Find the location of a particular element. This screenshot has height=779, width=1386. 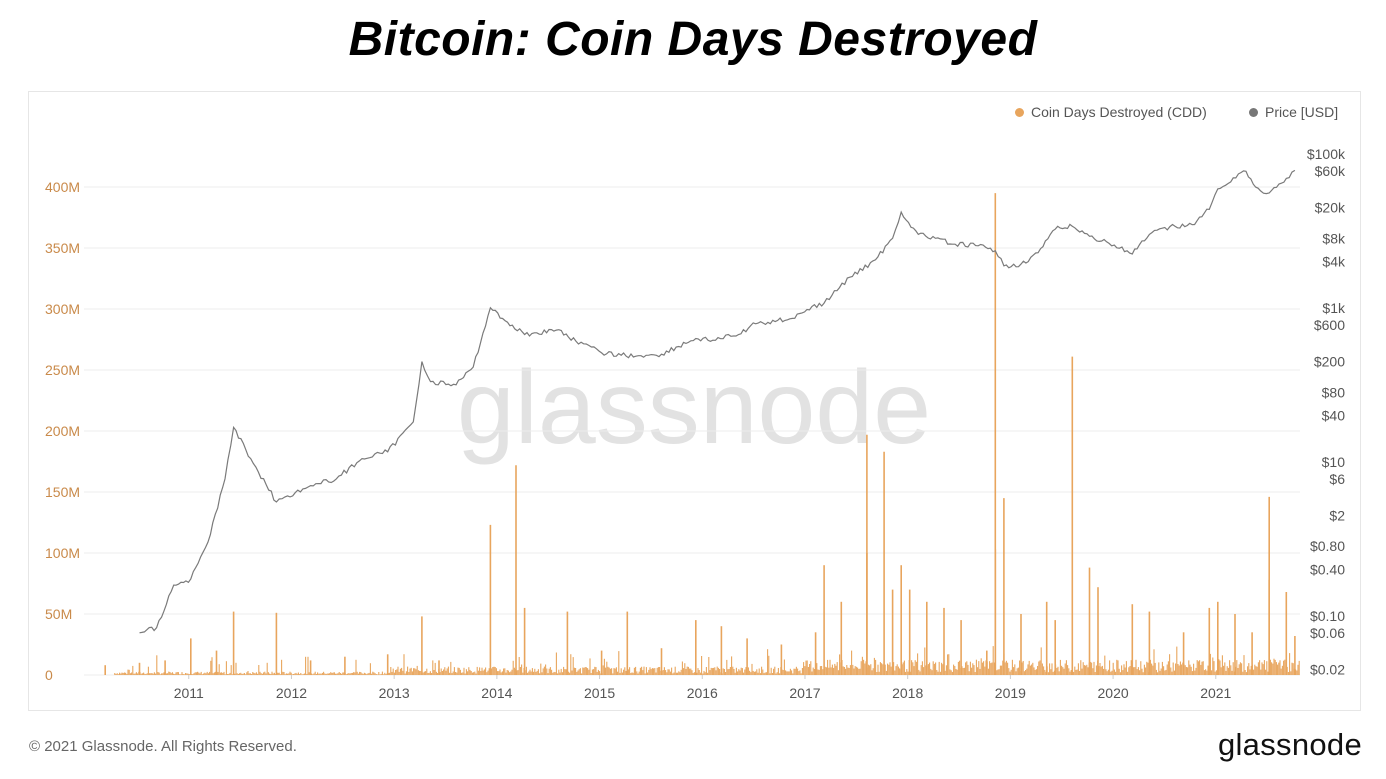

right-tick-label: $100k is located at coordinates (1326, 154).